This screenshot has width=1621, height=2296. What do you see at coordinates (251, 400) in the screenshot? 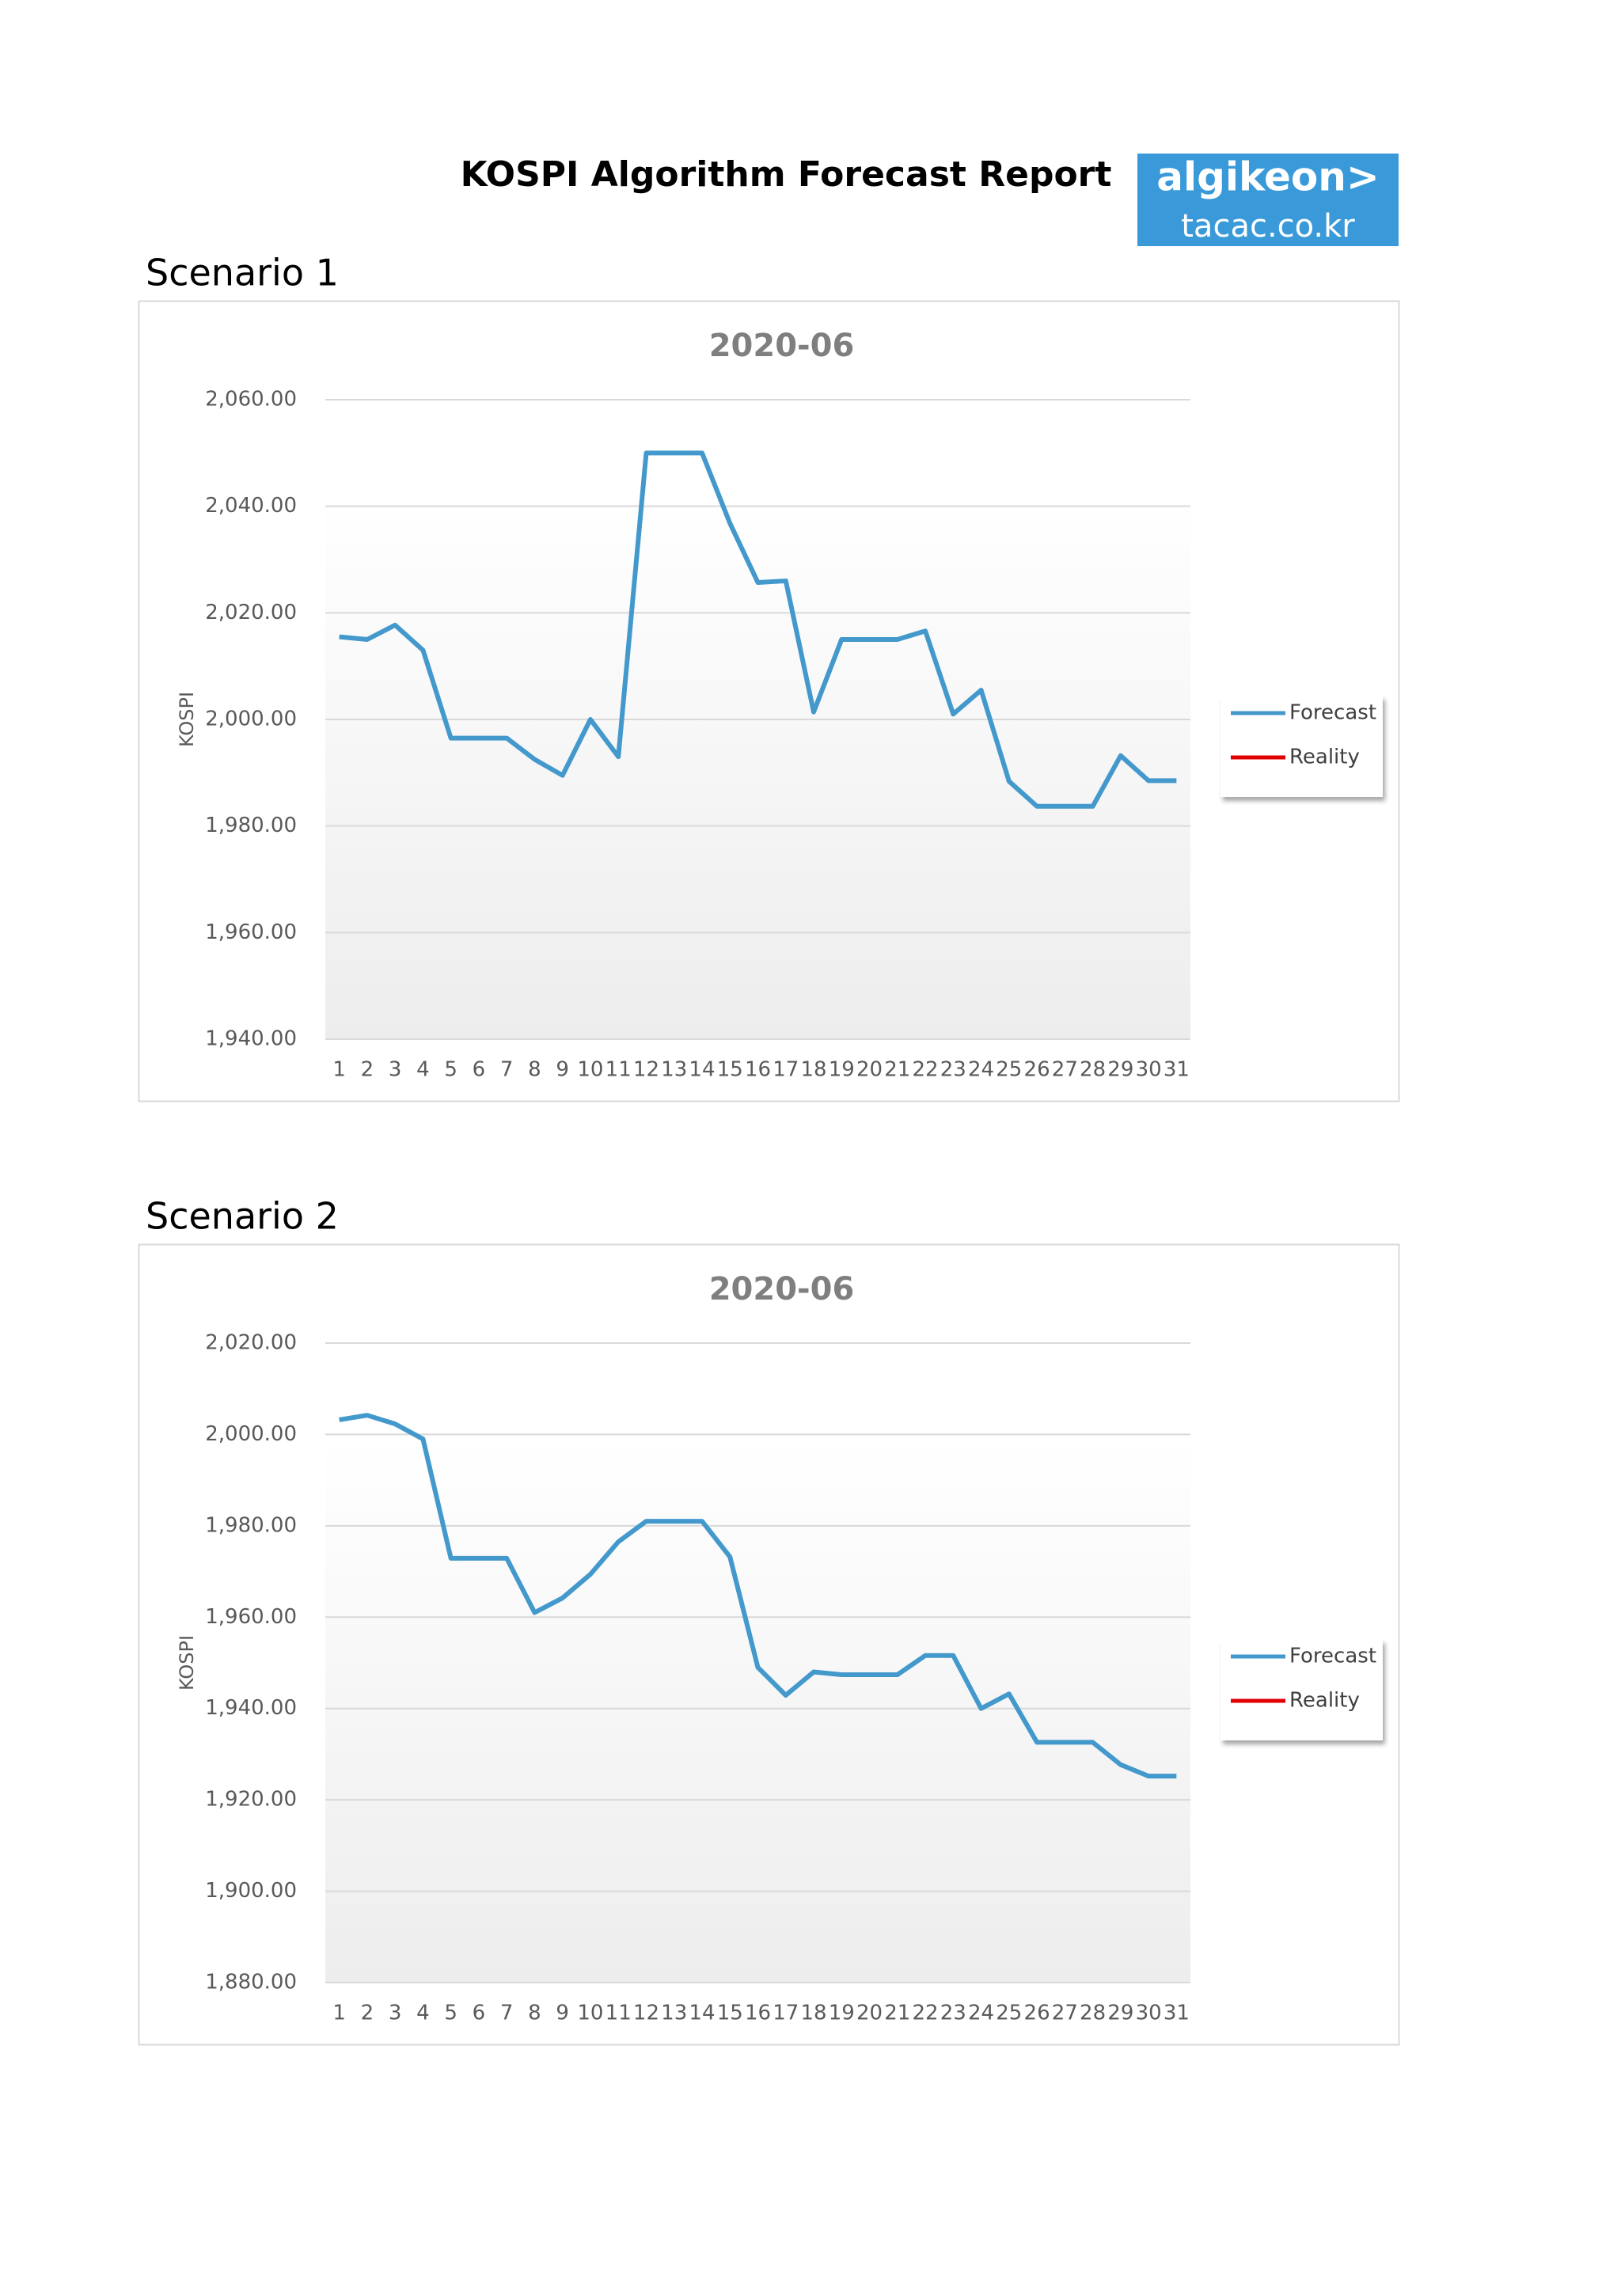
I see `y-tick-label: 2,060.00` at bounding box center [251, 400].